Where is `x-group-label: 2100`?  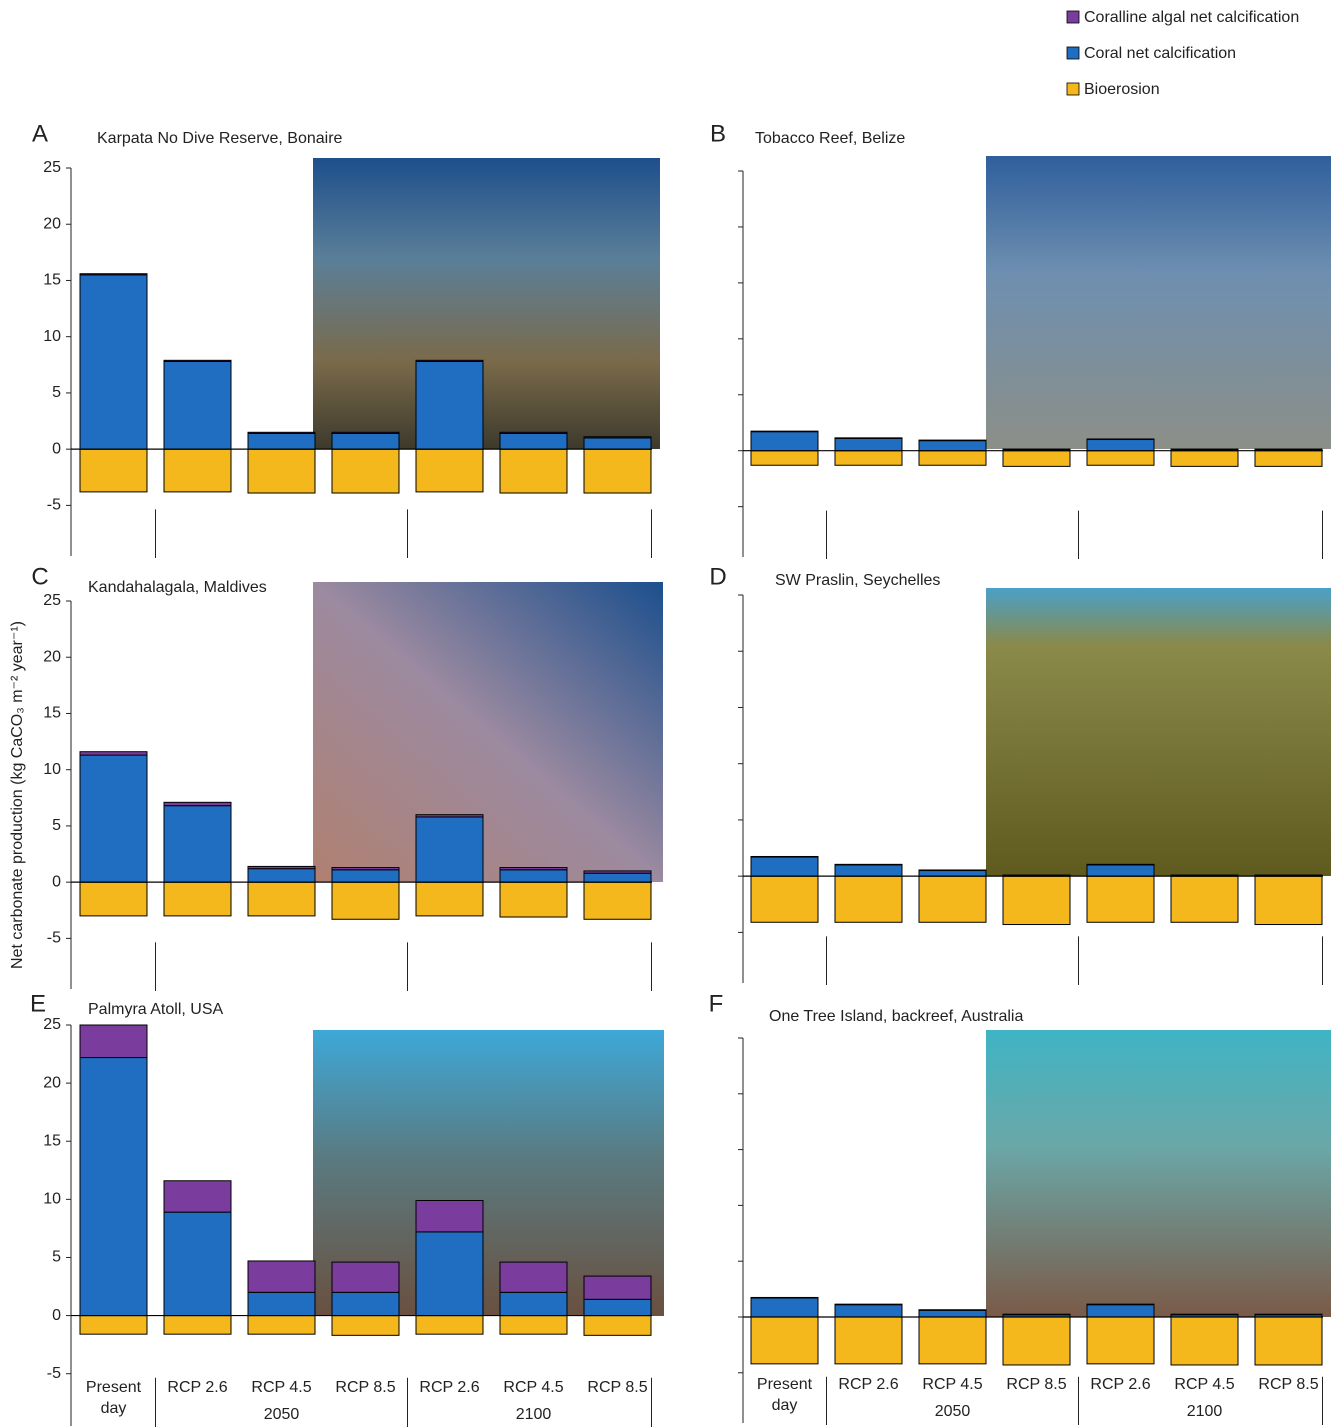
x-group-label: 2100 is located at coordinates (1204, 1411).